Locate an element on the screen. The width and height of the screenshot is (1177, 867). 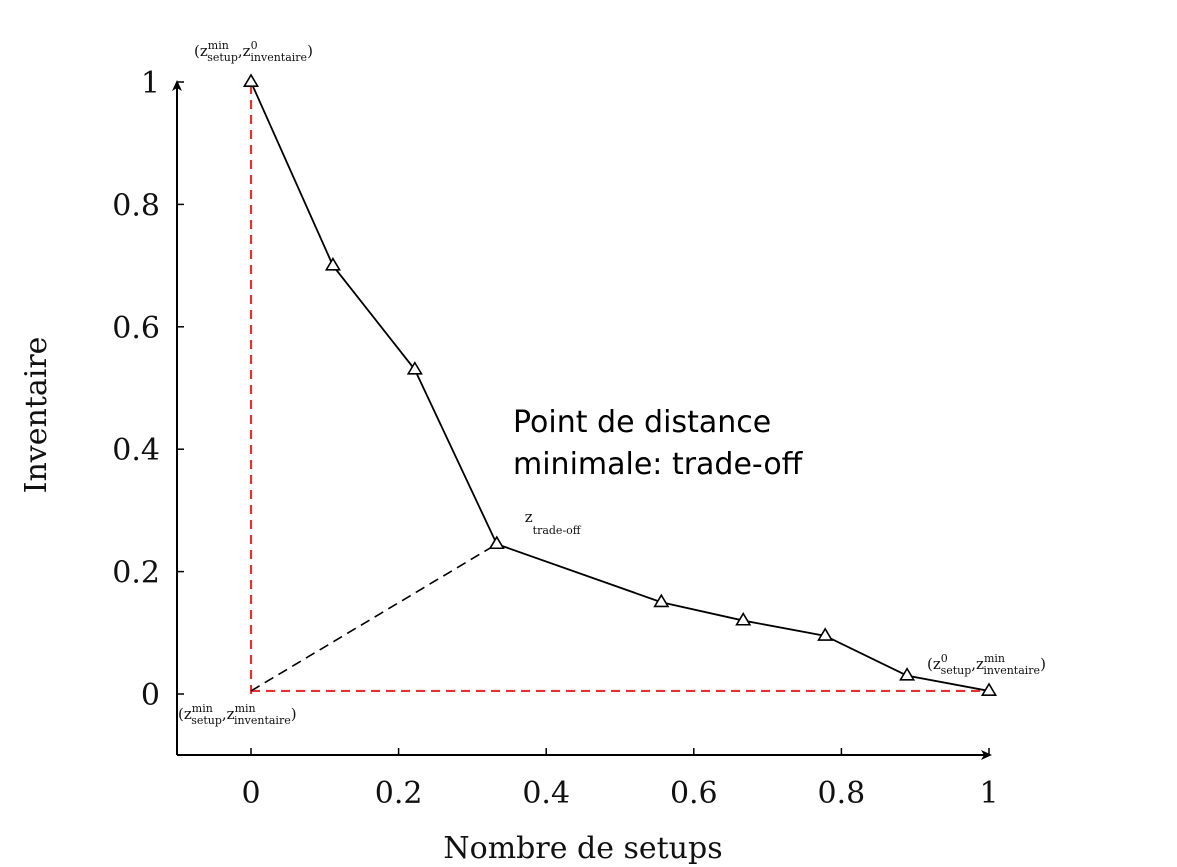
point-label: (z0 setup,zmin inventaire) is located at coordinates (986, 664).